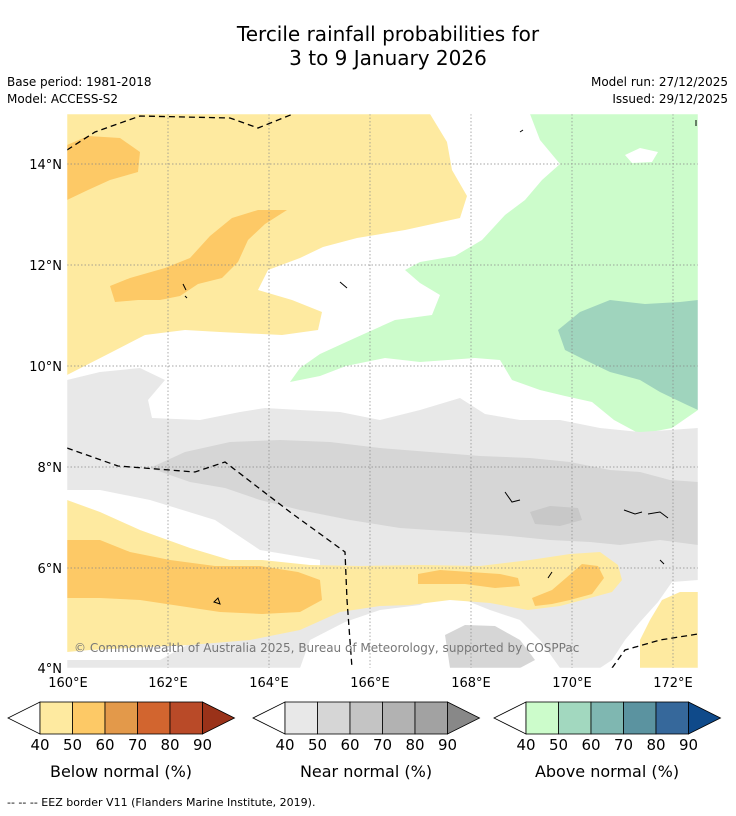  Describe the element at coordinates (198, 256) in the screenshot. I see `below-normal-50-patch-mid` at that location.